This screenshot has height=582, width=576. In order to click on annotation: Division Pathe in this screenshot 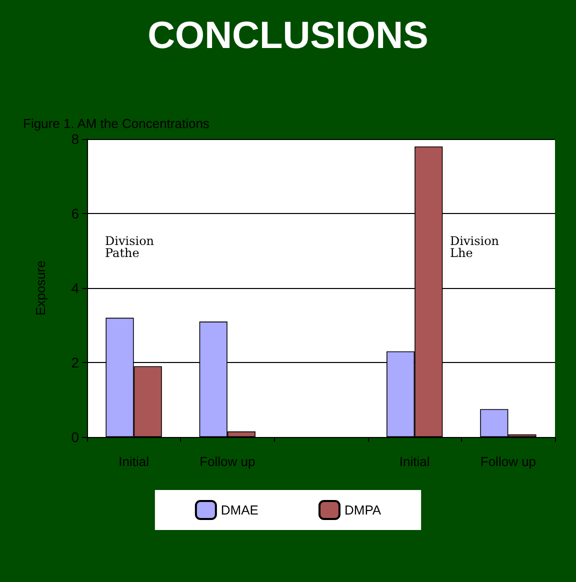, I will do `click(131, 247)`.